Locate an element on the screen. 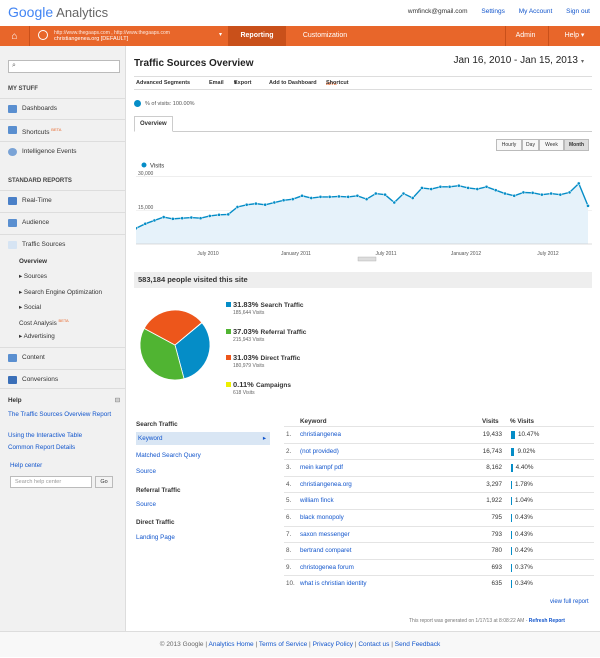 The width and height of the screenshot is (600, 658). traffic-pie-chart is located at coordinates (175, 345).